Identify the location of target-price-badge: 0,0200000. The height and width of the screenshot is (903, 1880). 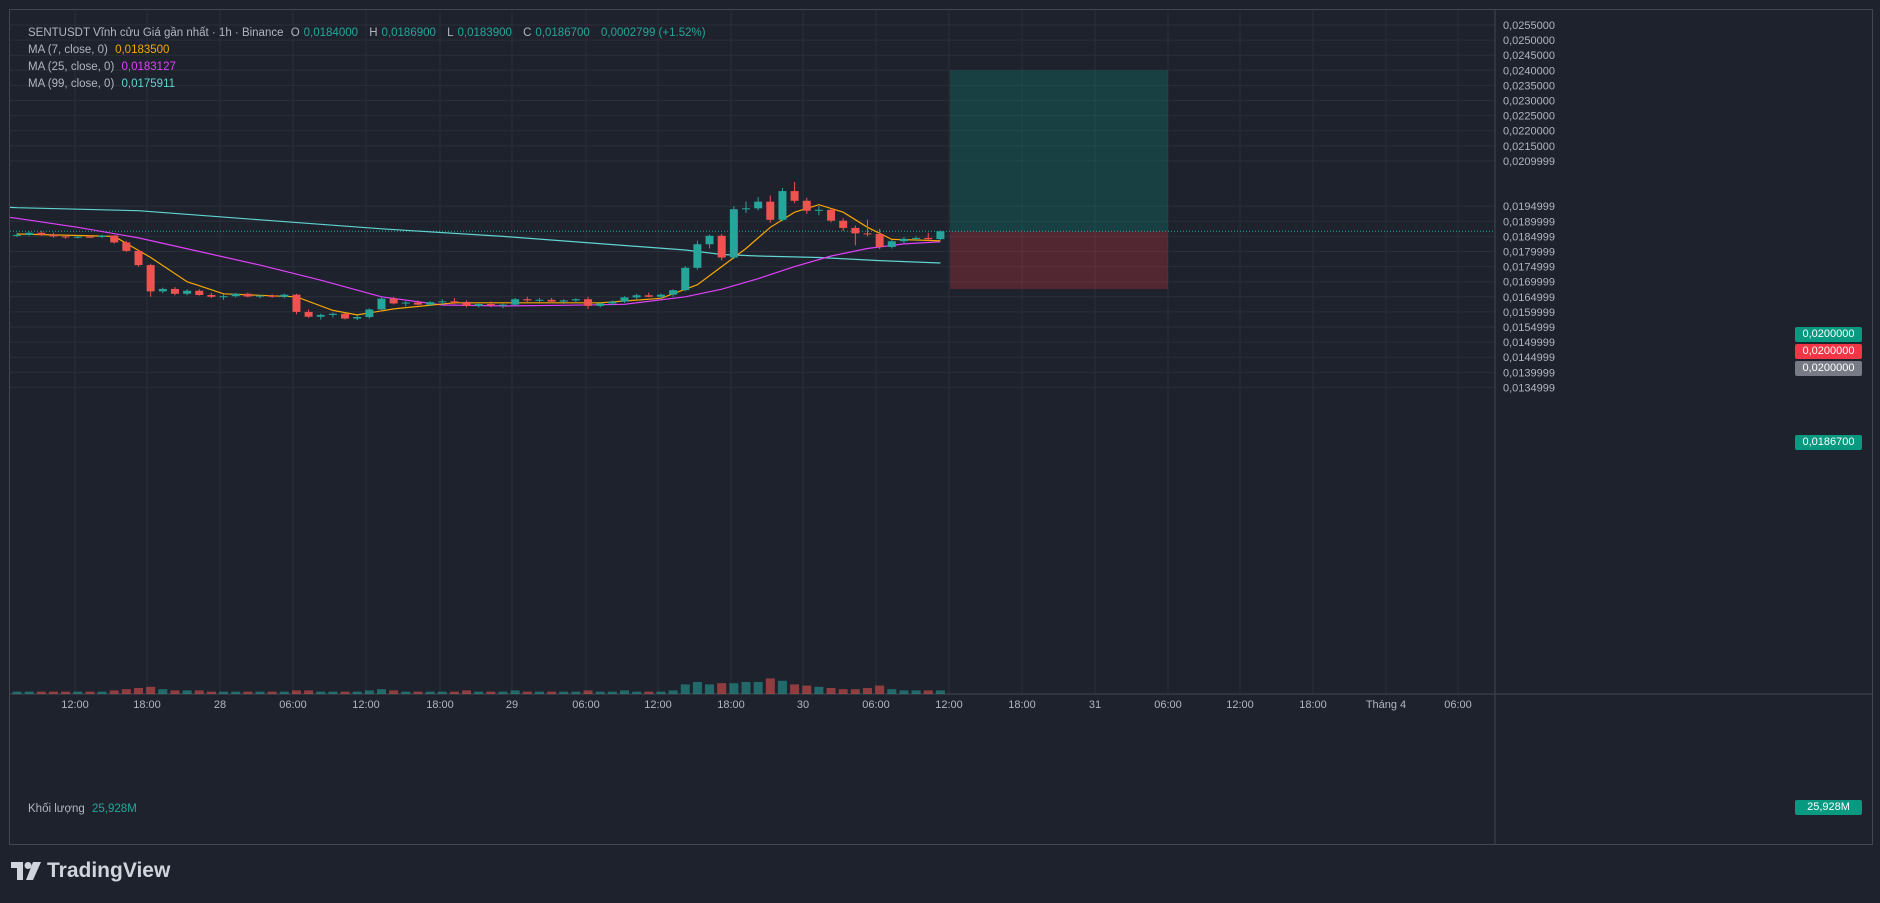
(1828, 334).